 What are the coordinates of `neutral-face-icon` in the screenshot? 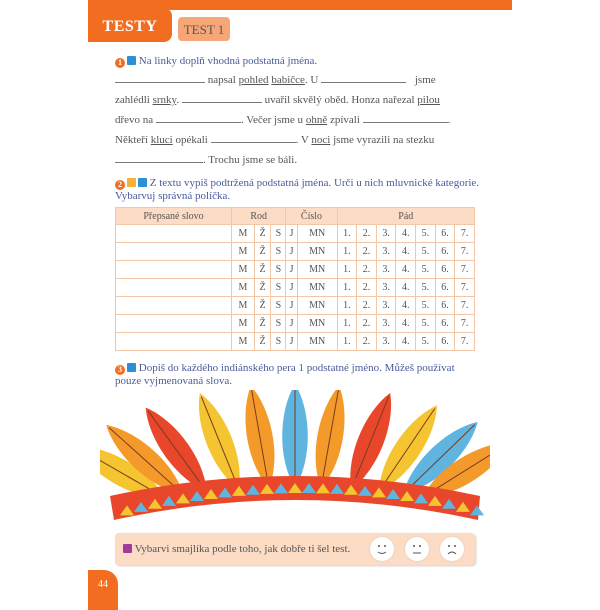 It's located at (417, 549).